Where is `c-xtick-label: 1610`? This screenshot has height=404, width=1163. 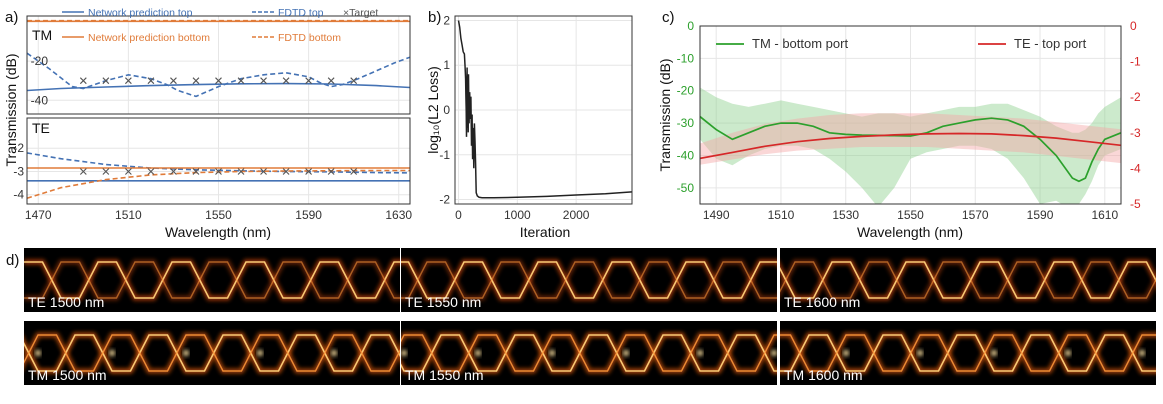
c-xtick-label: 1610 is located at coordinates (1104, 215).